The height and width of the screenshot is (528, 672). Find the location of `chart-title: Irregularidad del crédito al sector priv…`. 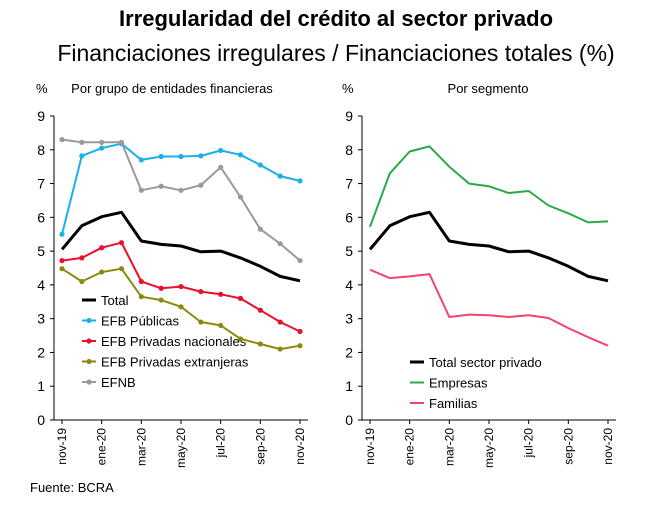

chart-title: Irregularidad del crédito al sector priv… is located at coordinates (336, 18).